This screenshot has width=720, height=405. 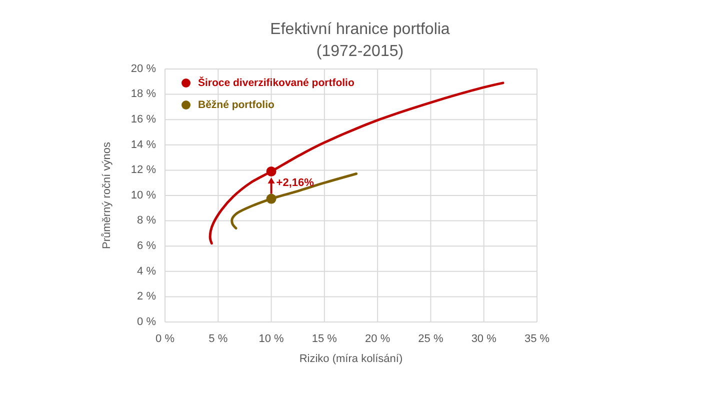 I want to click on y-tick-label: 0 %, so click(x=146, y=322).